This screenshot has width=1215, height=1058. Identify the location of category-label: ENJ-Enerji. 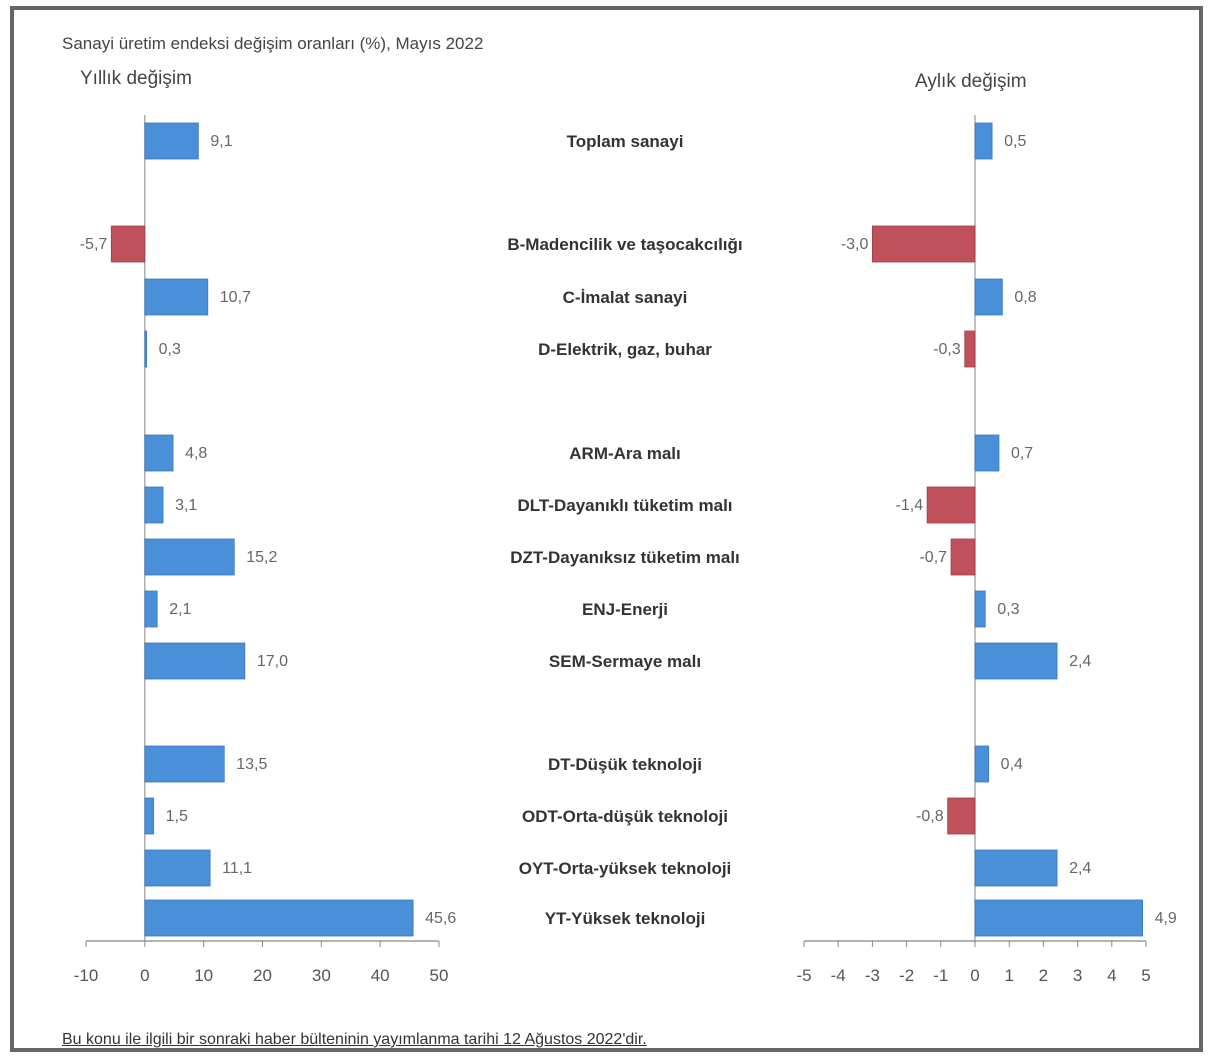
(625, 609).